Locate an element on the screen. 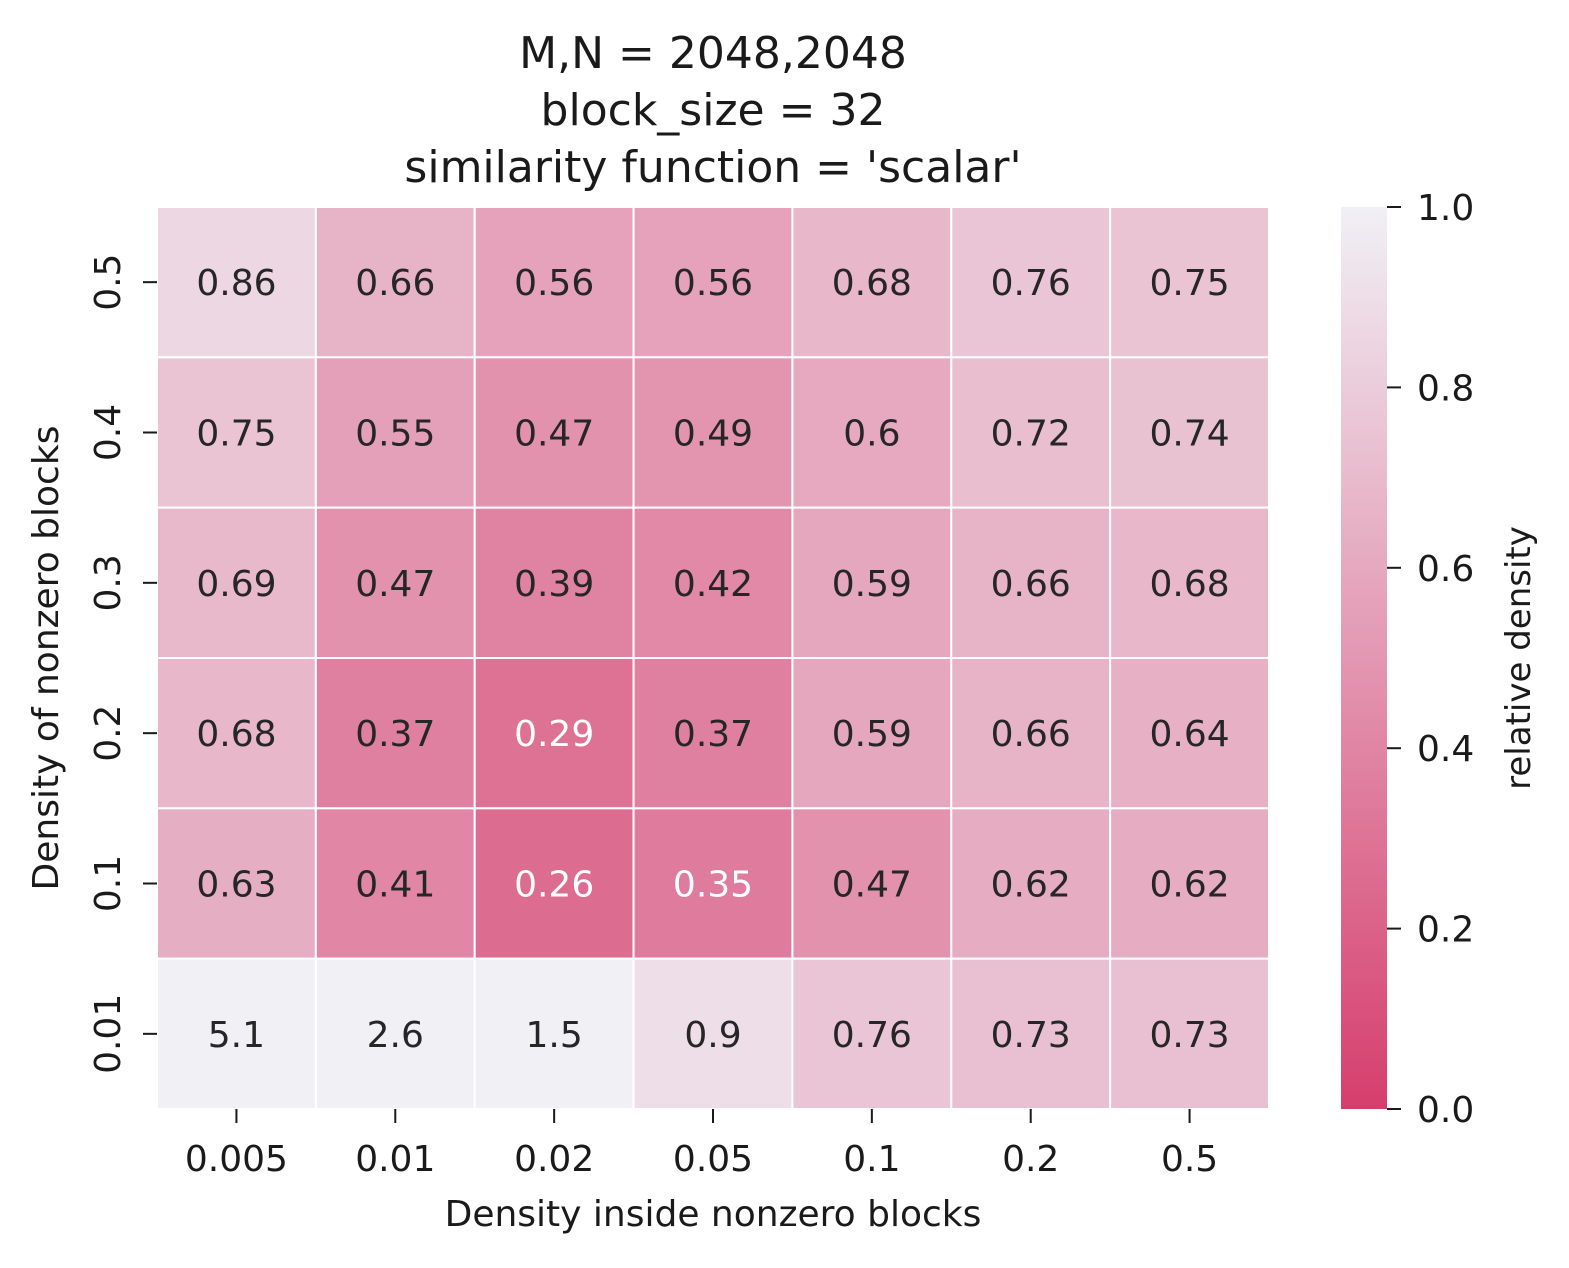  cell-value-label: 0.86 is located at coordinates (236, 283).